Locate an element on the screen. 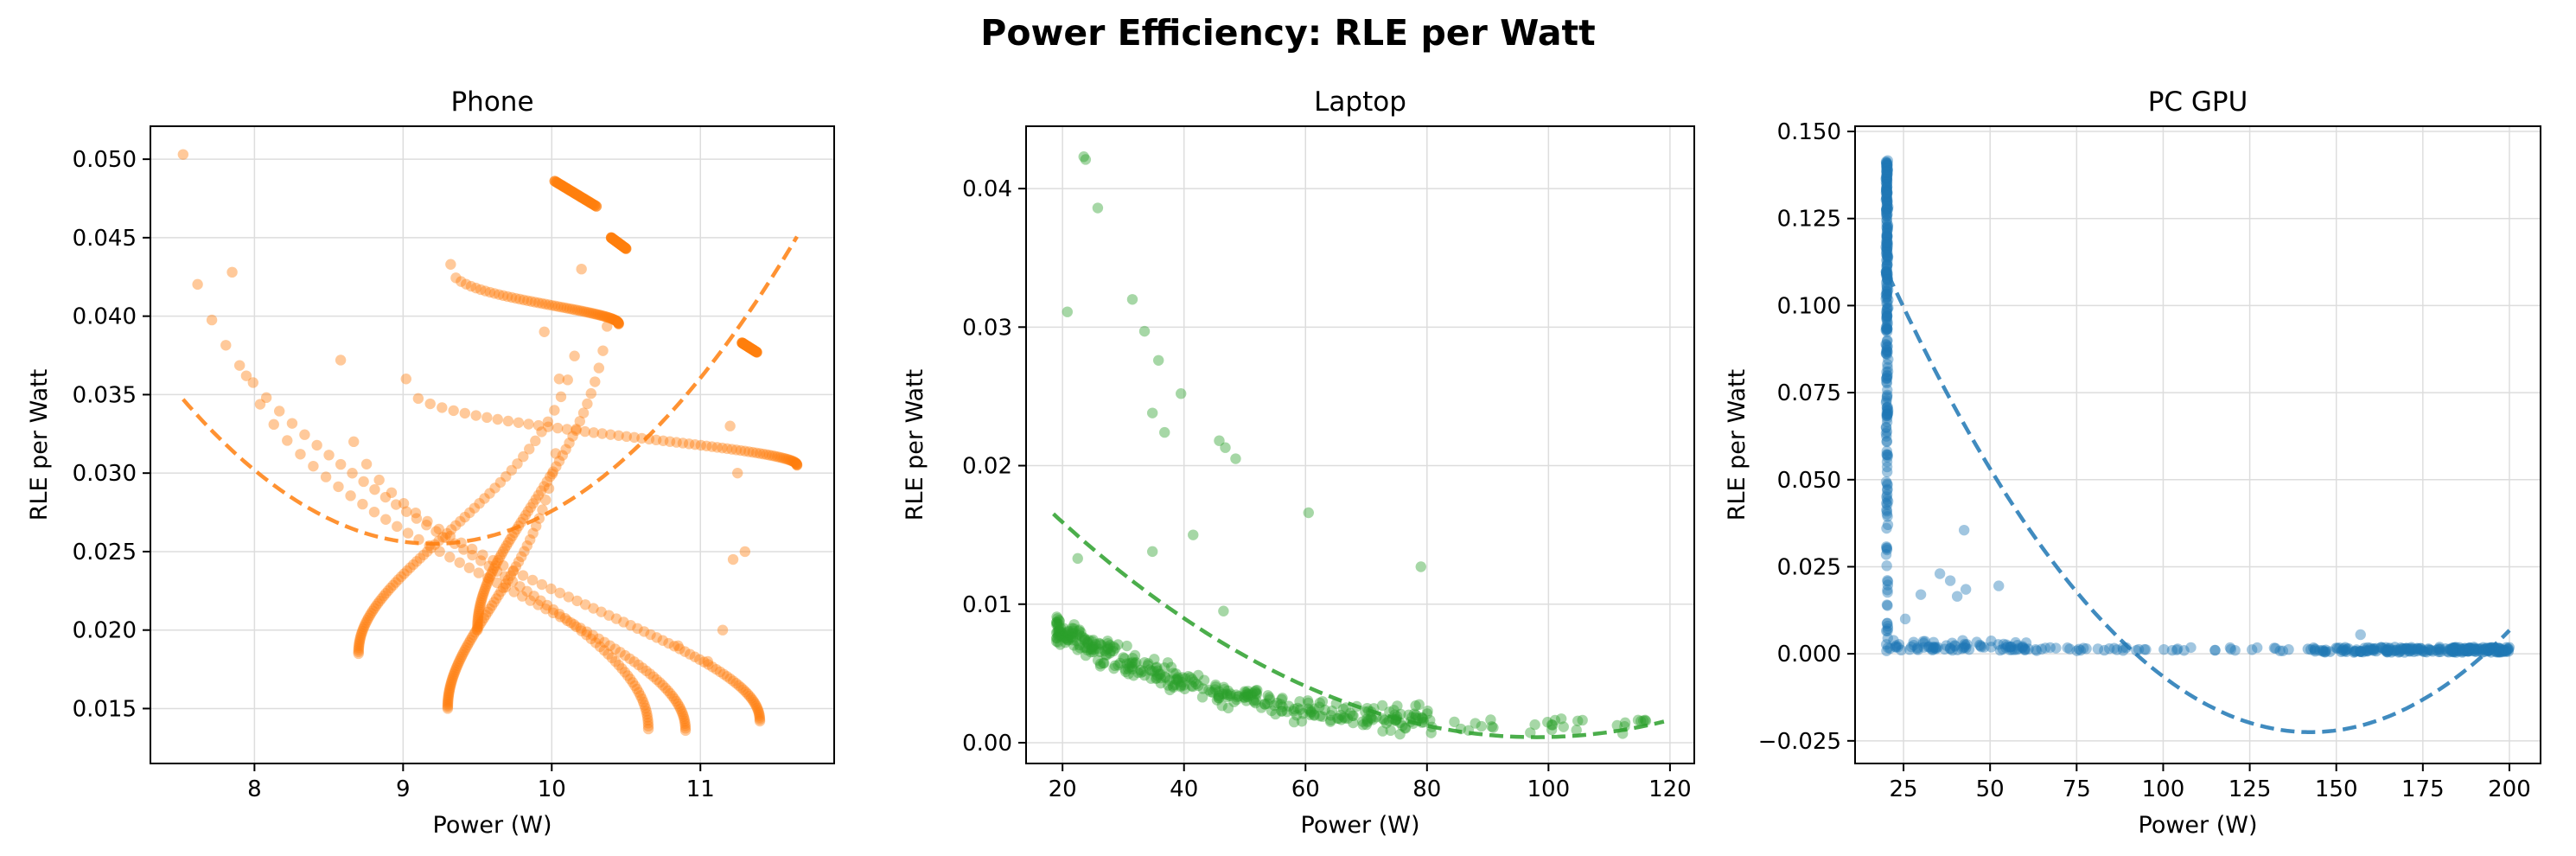 The image size is (2576, 856). x-tick-label: 40 is located at coordinates (1184, 789).